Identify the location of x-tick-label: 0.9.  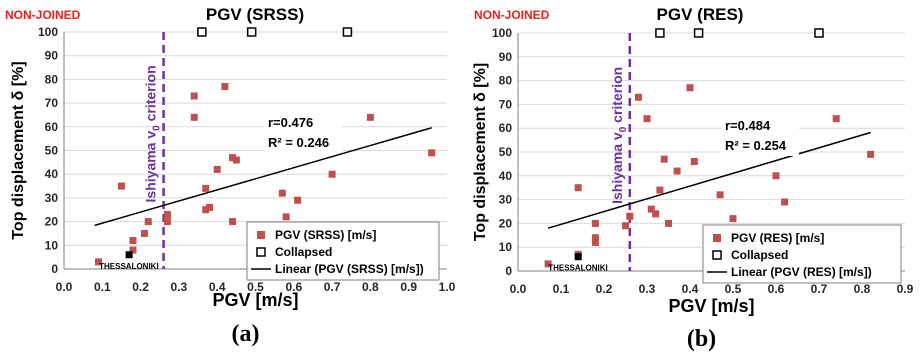
(408, 287).